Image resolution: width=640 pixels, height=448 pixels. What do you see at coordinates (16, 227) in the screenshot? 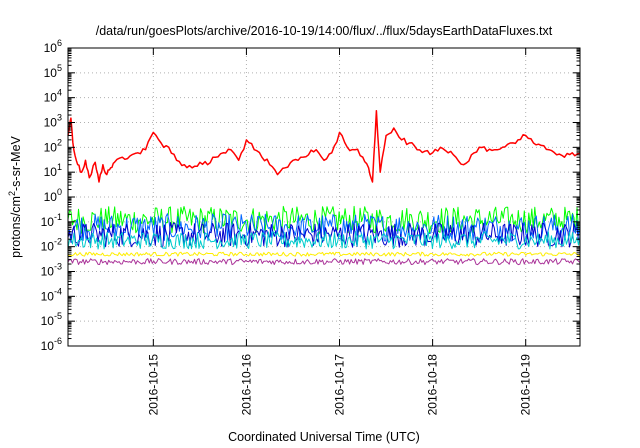
I see `y-axis-label-base: protons/cm` at bounding box center [16, 227].